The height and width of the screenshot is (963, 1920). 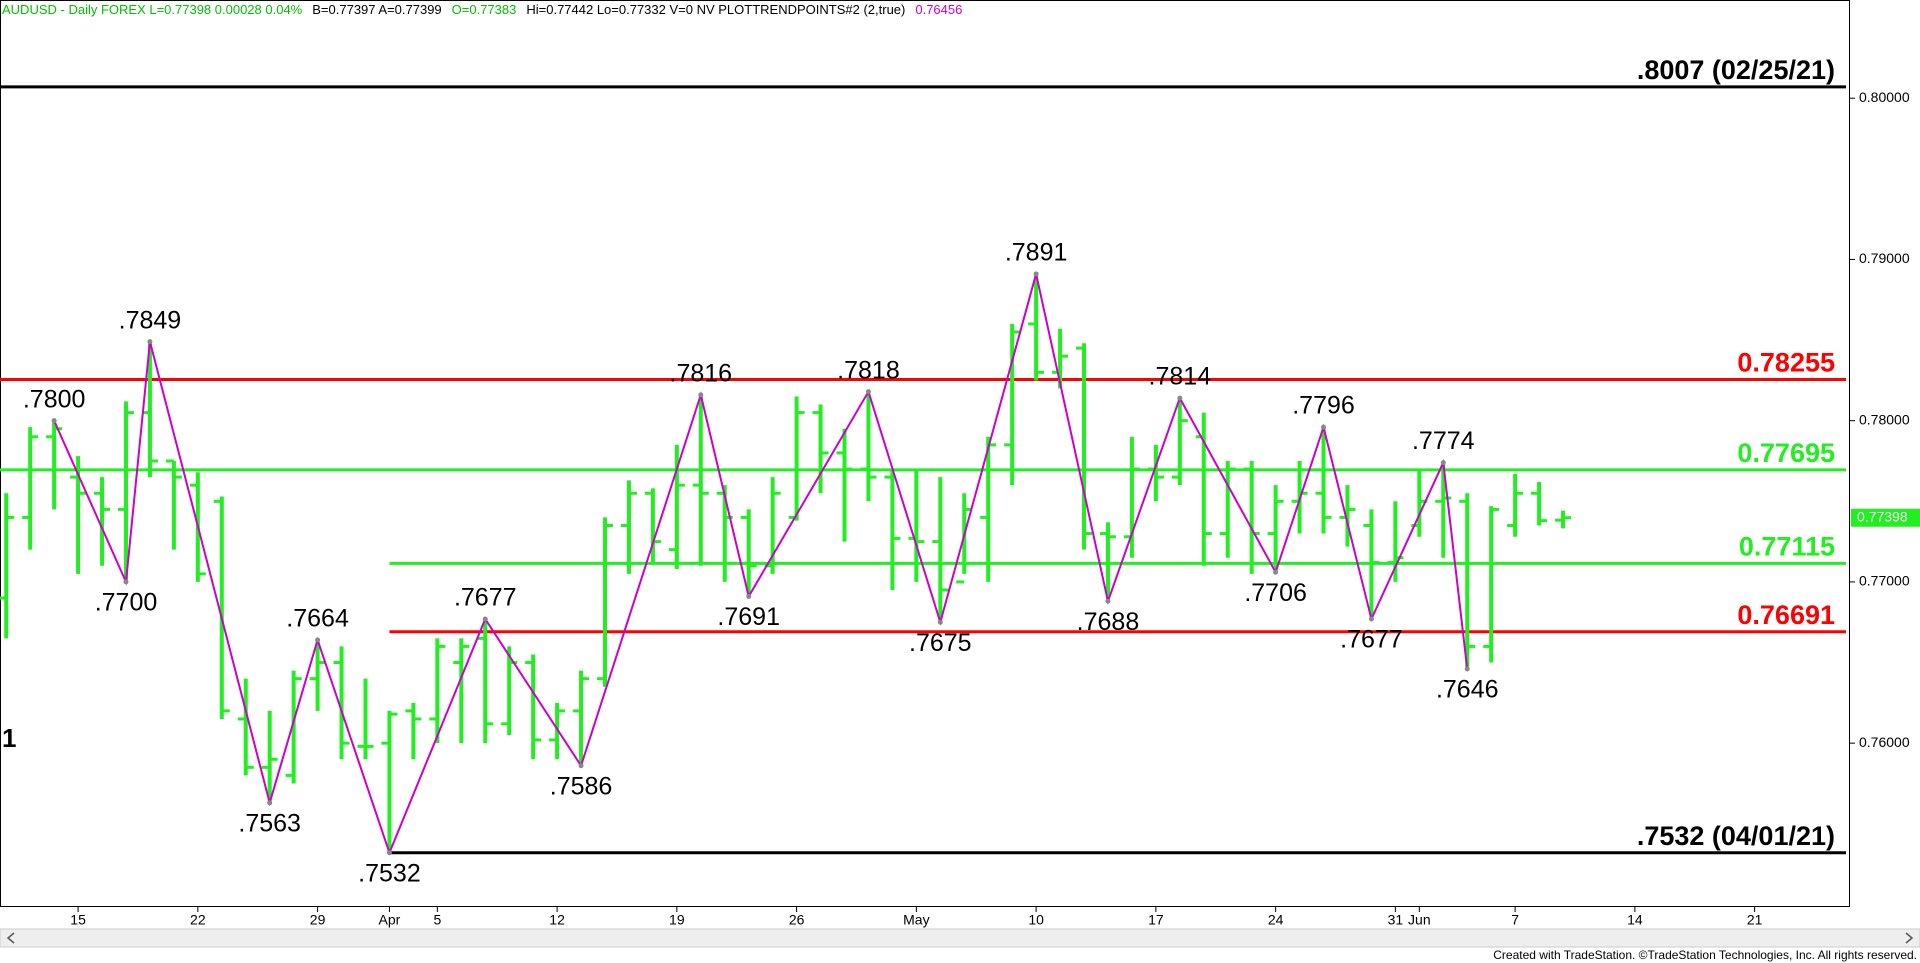 What do you see at coordinates (581, 786) in the screenshot?
I see `swing-label: .7586` at bounding box center [581, 786].